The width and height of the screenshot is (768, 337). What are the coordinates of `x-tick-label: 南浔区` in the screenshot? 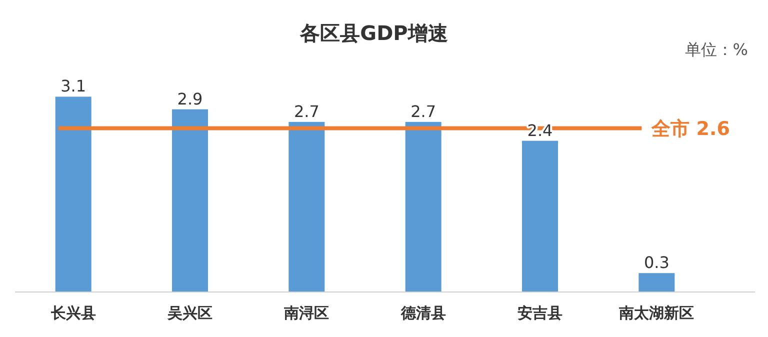 It's located at (306, 313).